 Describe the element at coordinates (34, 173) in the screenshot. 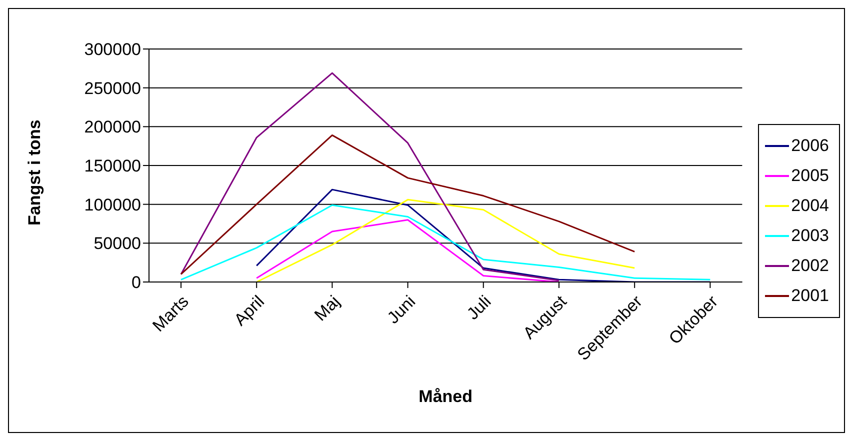

I see `y-axis-title: Fangst i tons` at that location.